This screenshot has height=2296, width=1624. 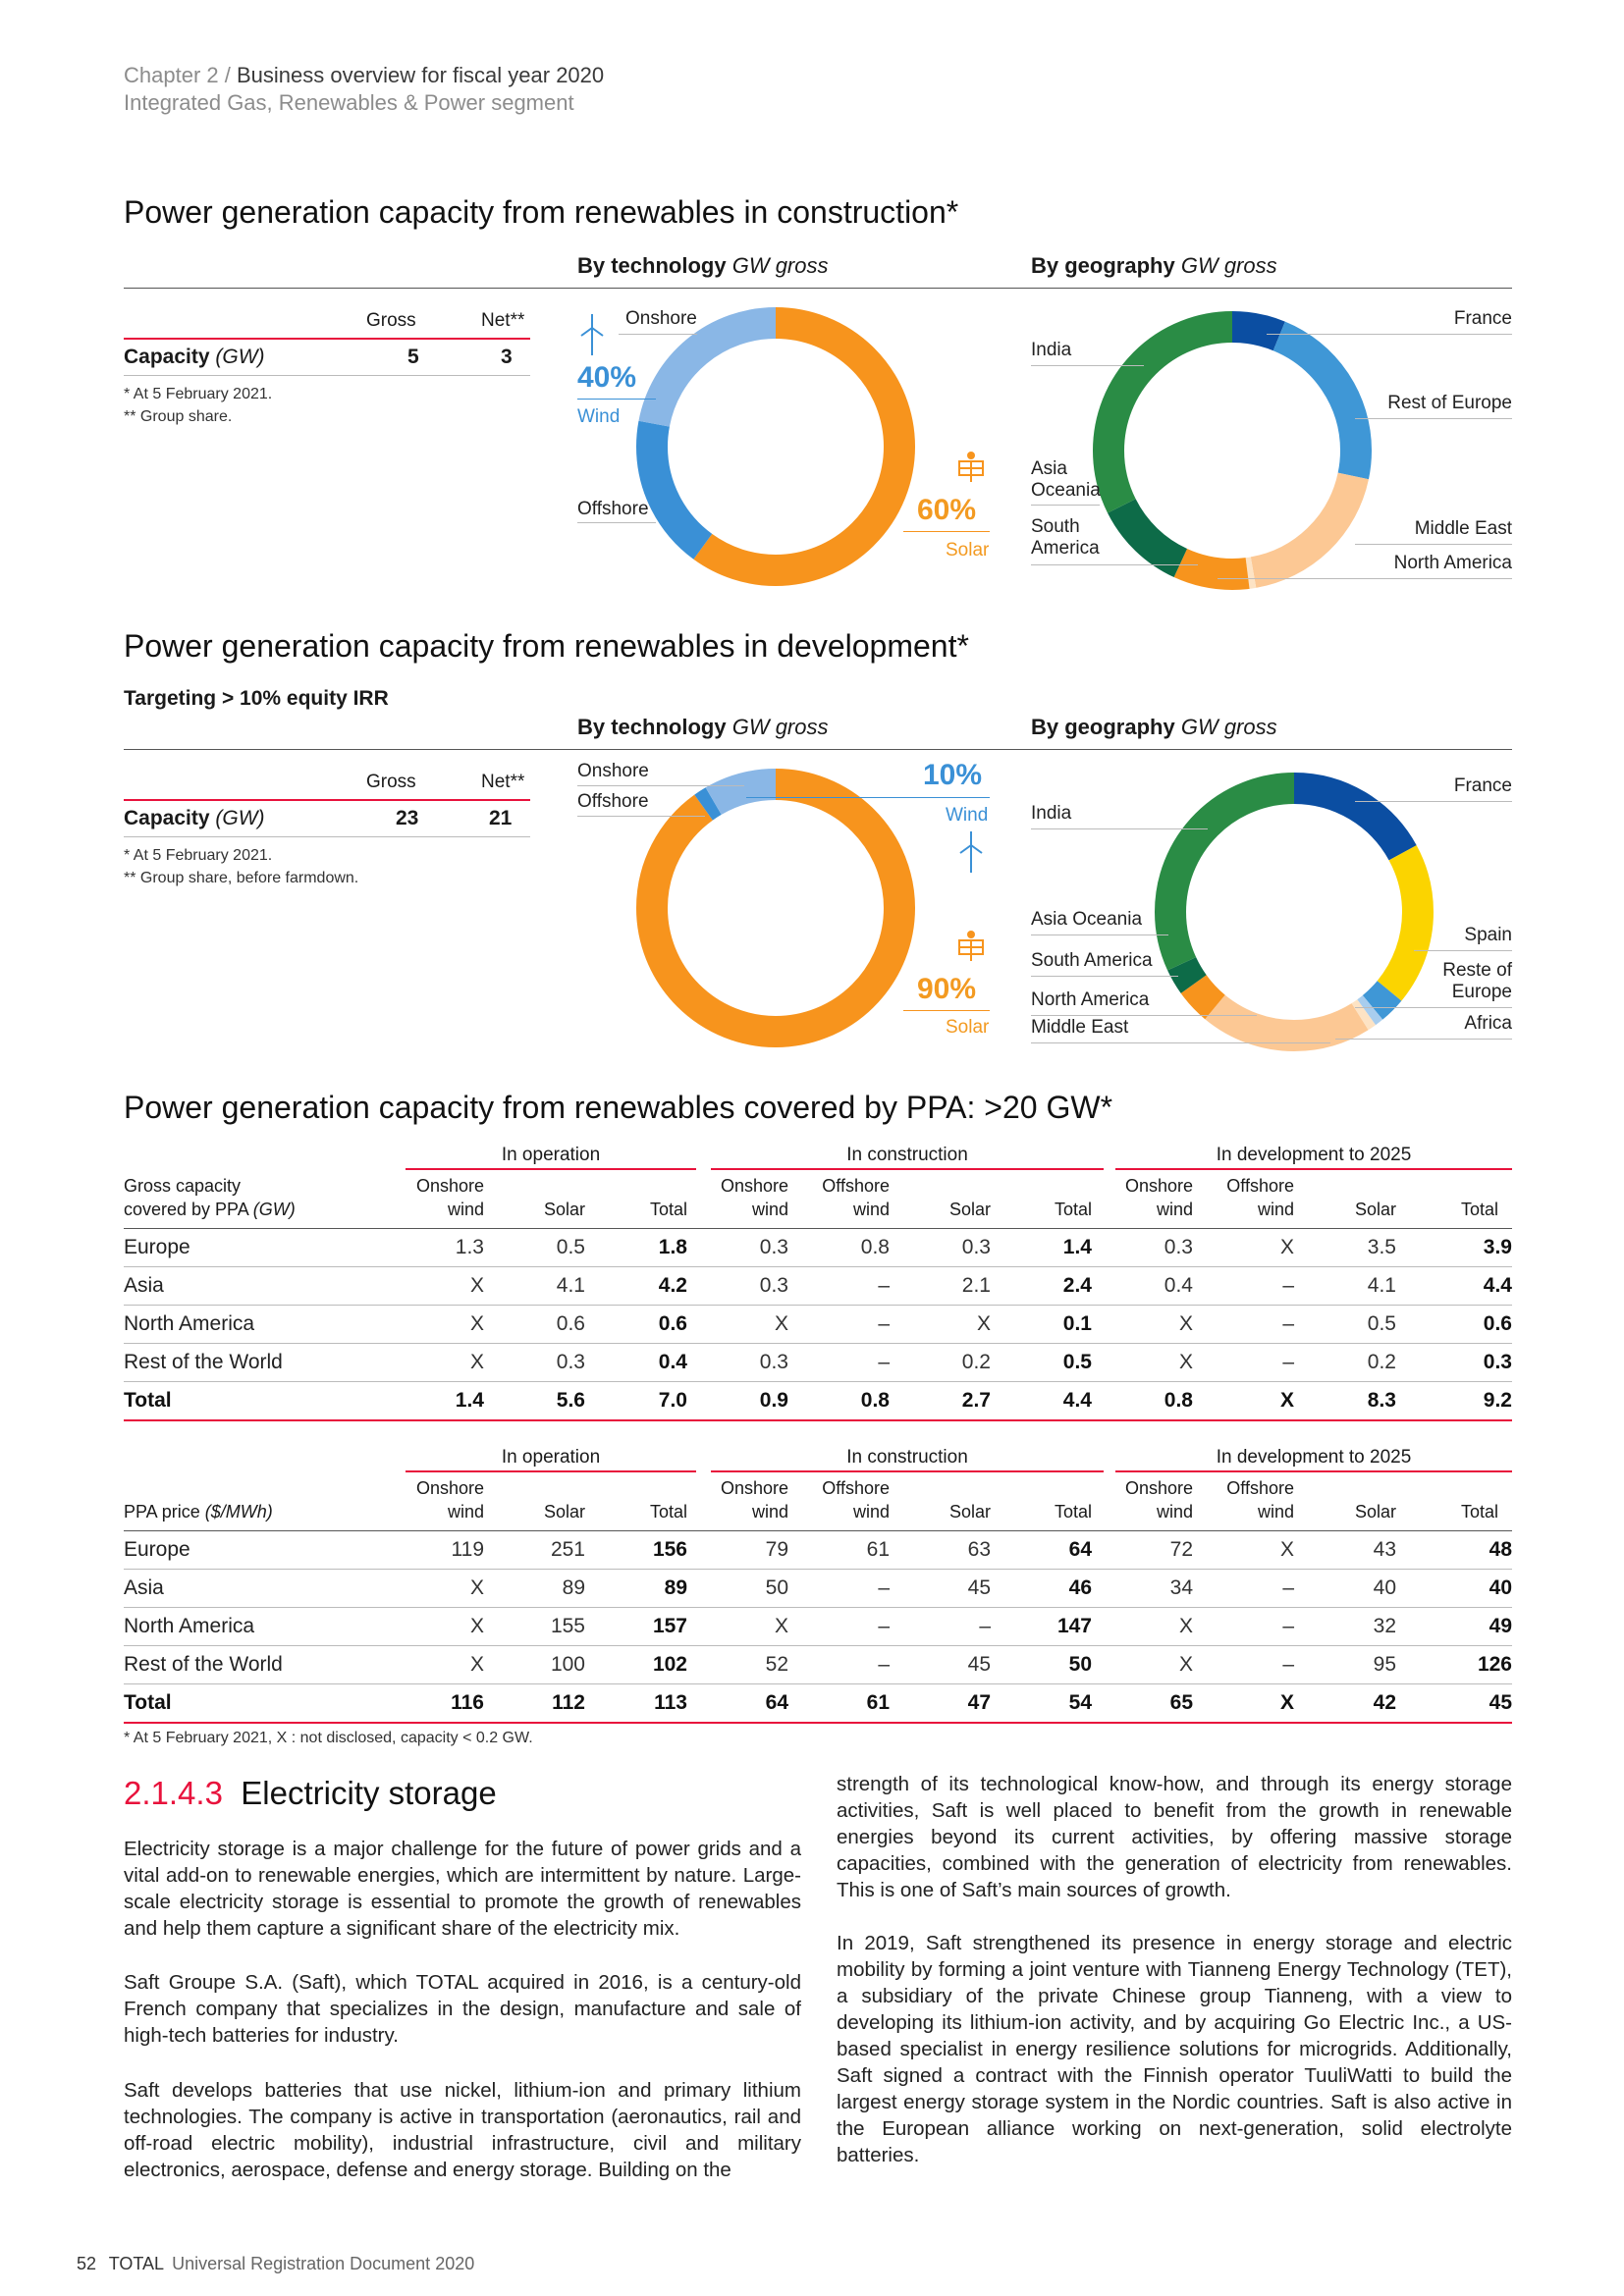 What do you see at coordinates (1142, 1286) in the screenshot?
I see `table-cell: 0.4` at bounding box center [1142, 1286].